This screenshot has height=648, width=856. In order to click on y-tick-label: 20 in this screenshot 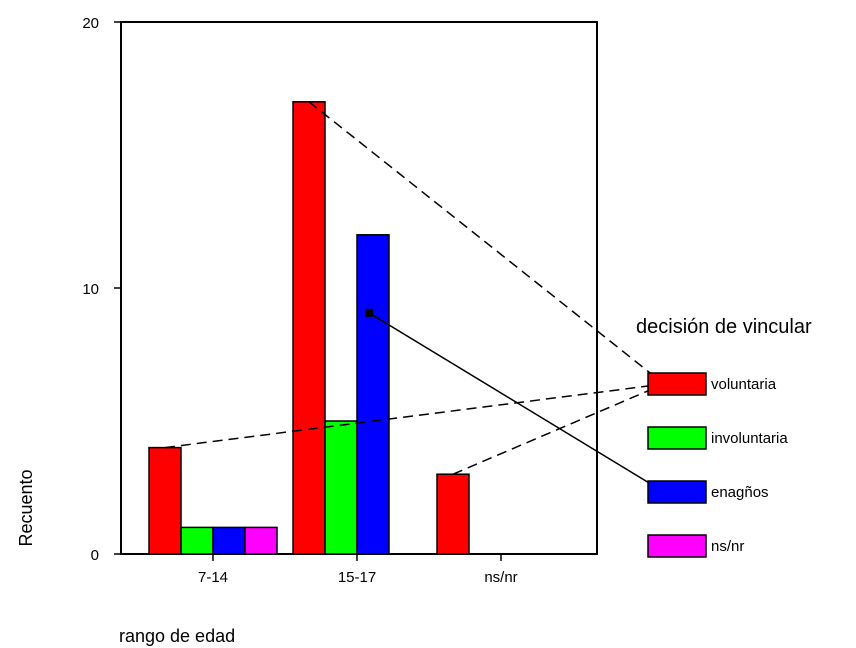, I will do `click(90, 23)`.